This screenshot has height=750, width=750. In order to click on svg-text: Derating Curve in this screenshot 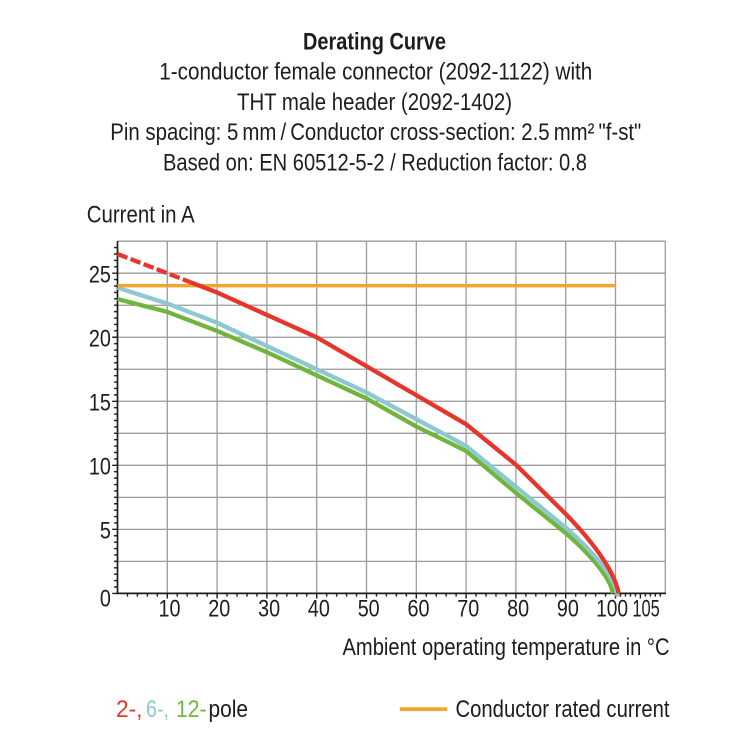, I will do `click(374, 42)`.